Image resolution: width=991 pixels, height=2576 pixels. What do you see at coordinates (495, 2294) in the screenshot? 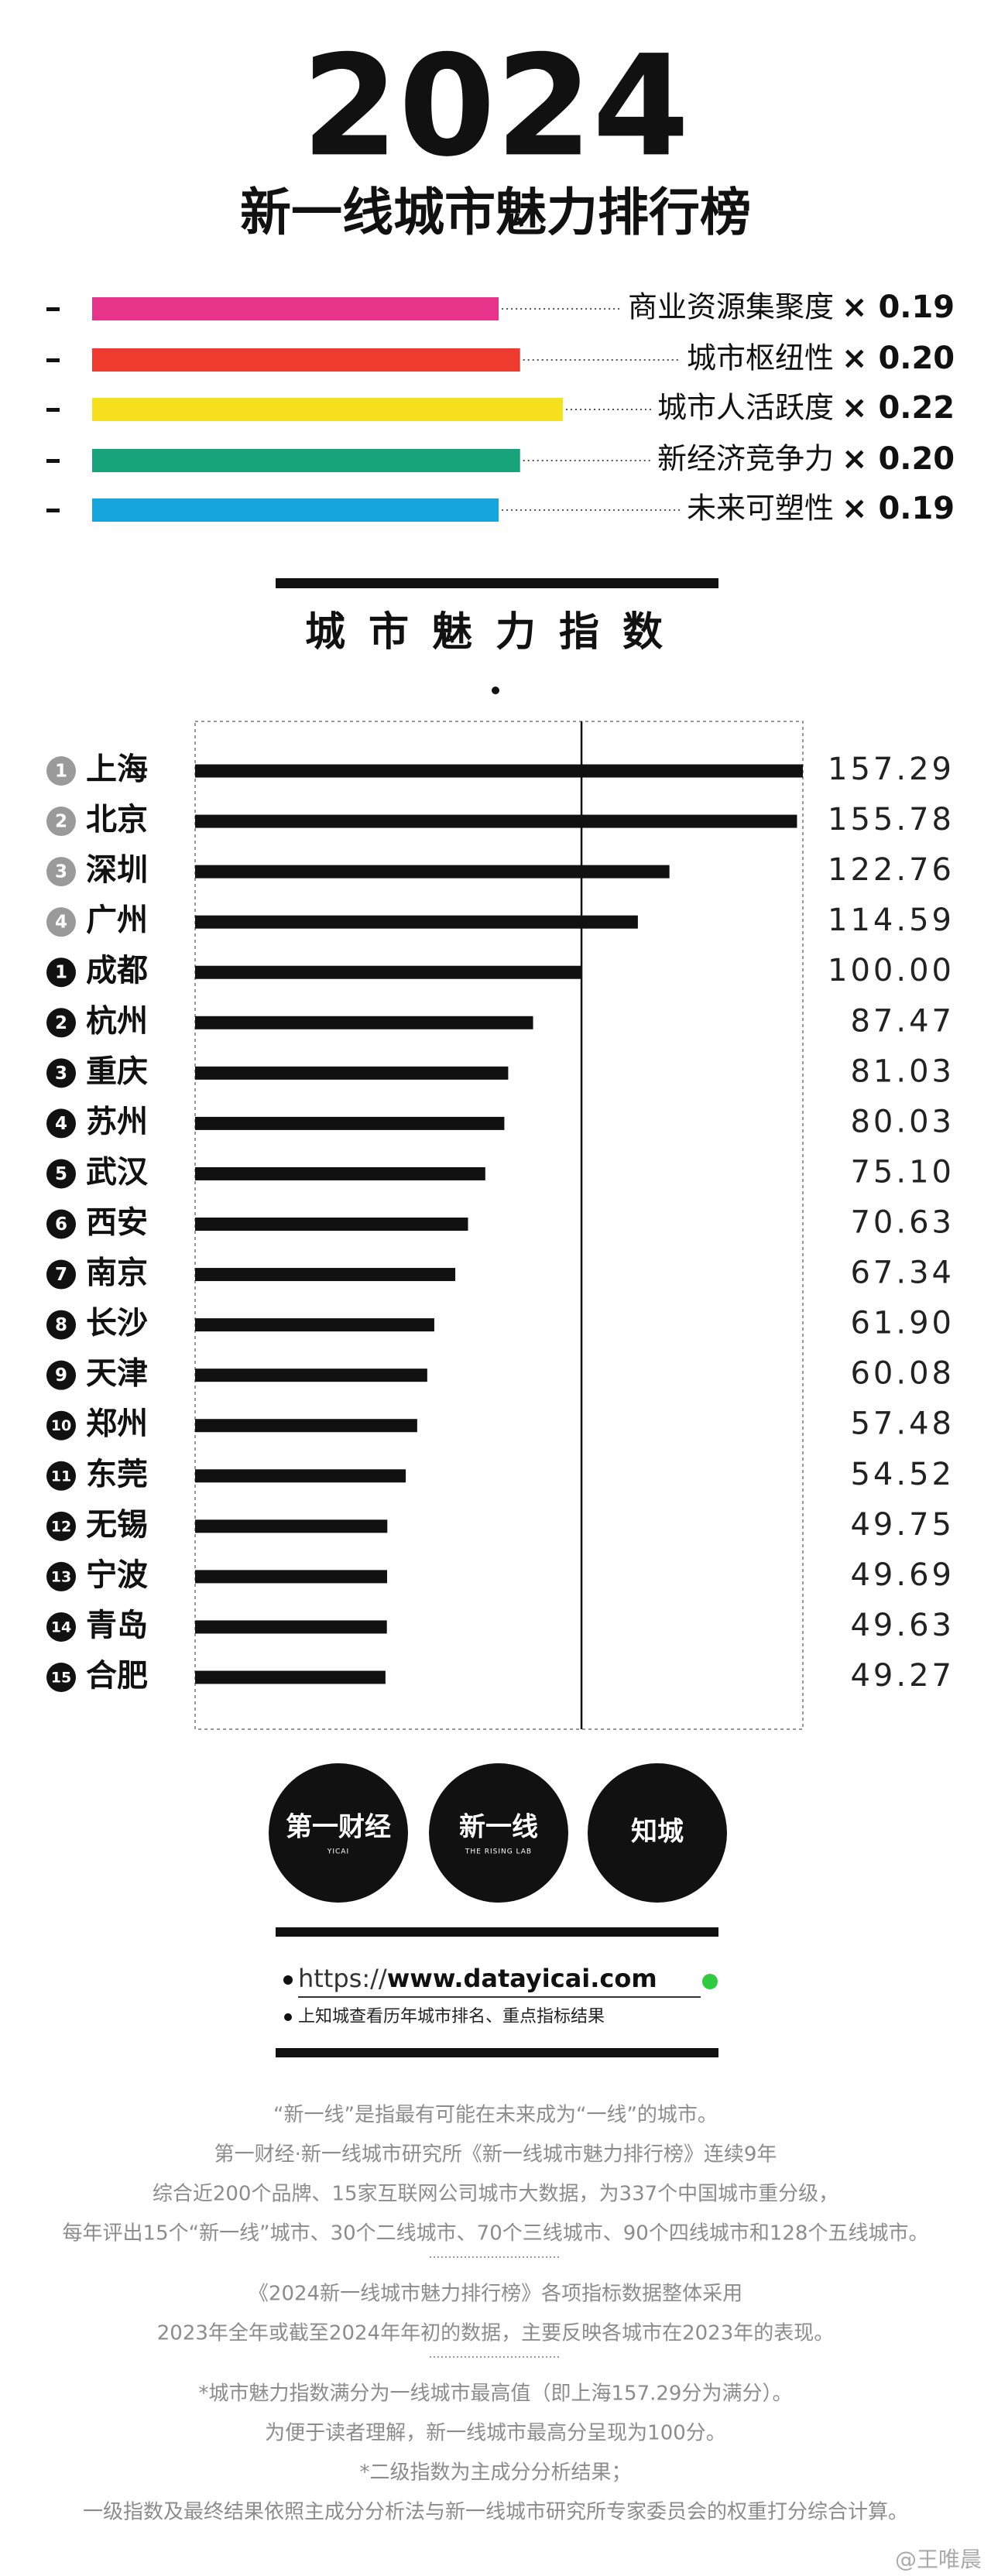
I see `footer-line: 《2024新一线城市魅力排行榜》各项指标数据整体采用` at bounding box center [495, 2294].